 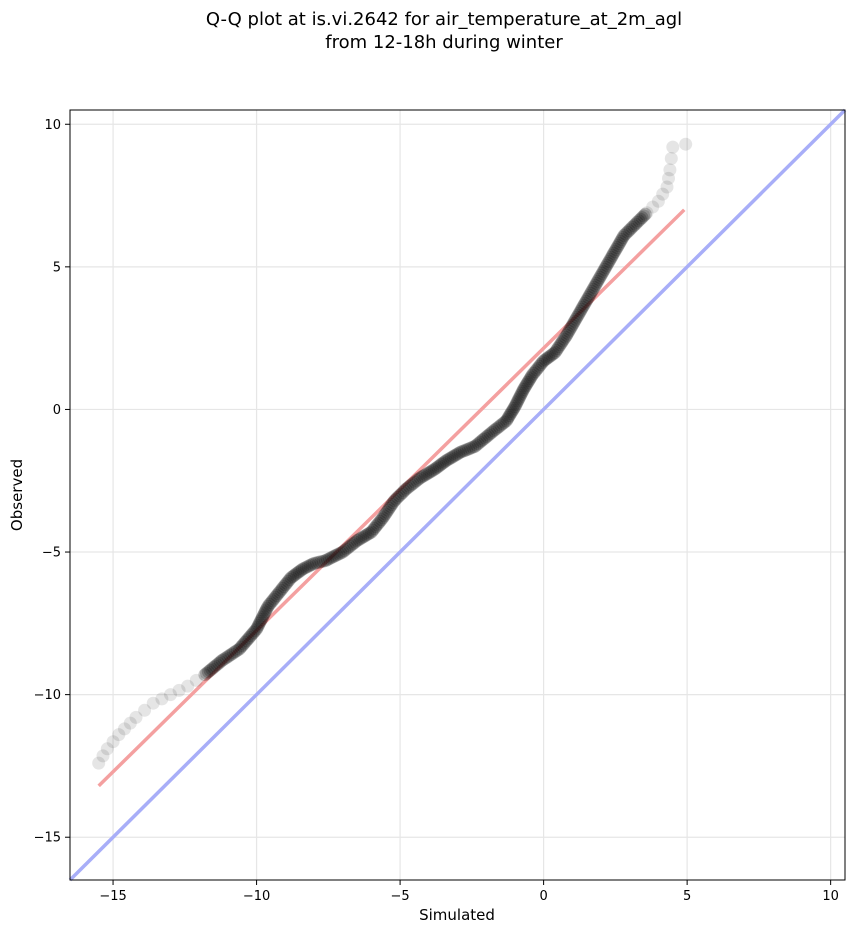 What do you see at coordinates (400, 896) in the screenshot?
I see `x-tick-label-2: −5` at bounding box center [400, 896].